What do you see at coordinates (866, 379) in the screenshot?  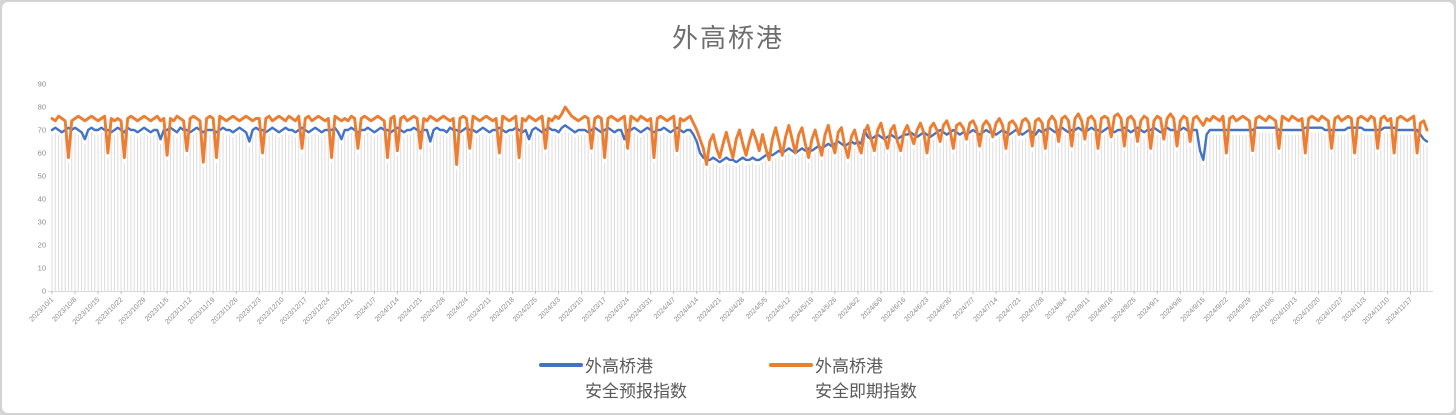 I see `legend-label-spot: 外高桥港 安全即期指数` at bounding box center [866, 379].